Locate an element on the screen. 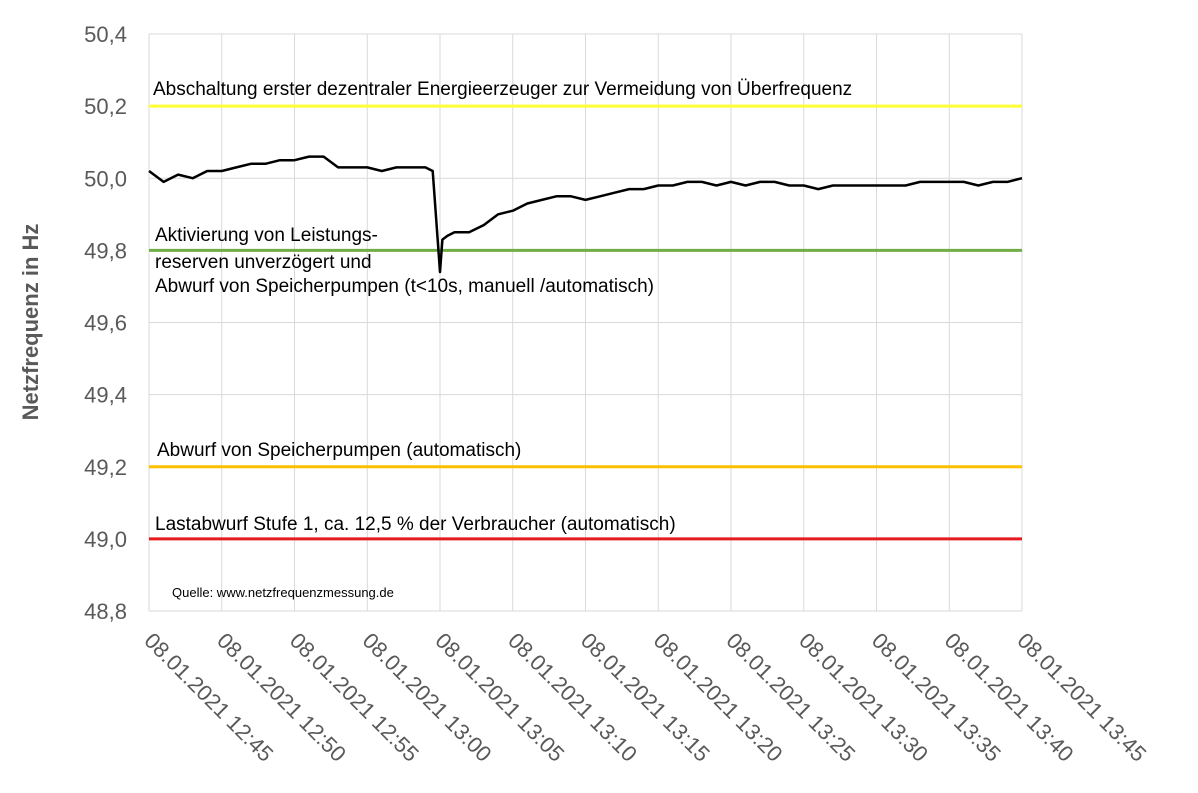 This screenshot has height=793, width=1198. y-tick-label: 49,2 is located at coordinates (105, 467).